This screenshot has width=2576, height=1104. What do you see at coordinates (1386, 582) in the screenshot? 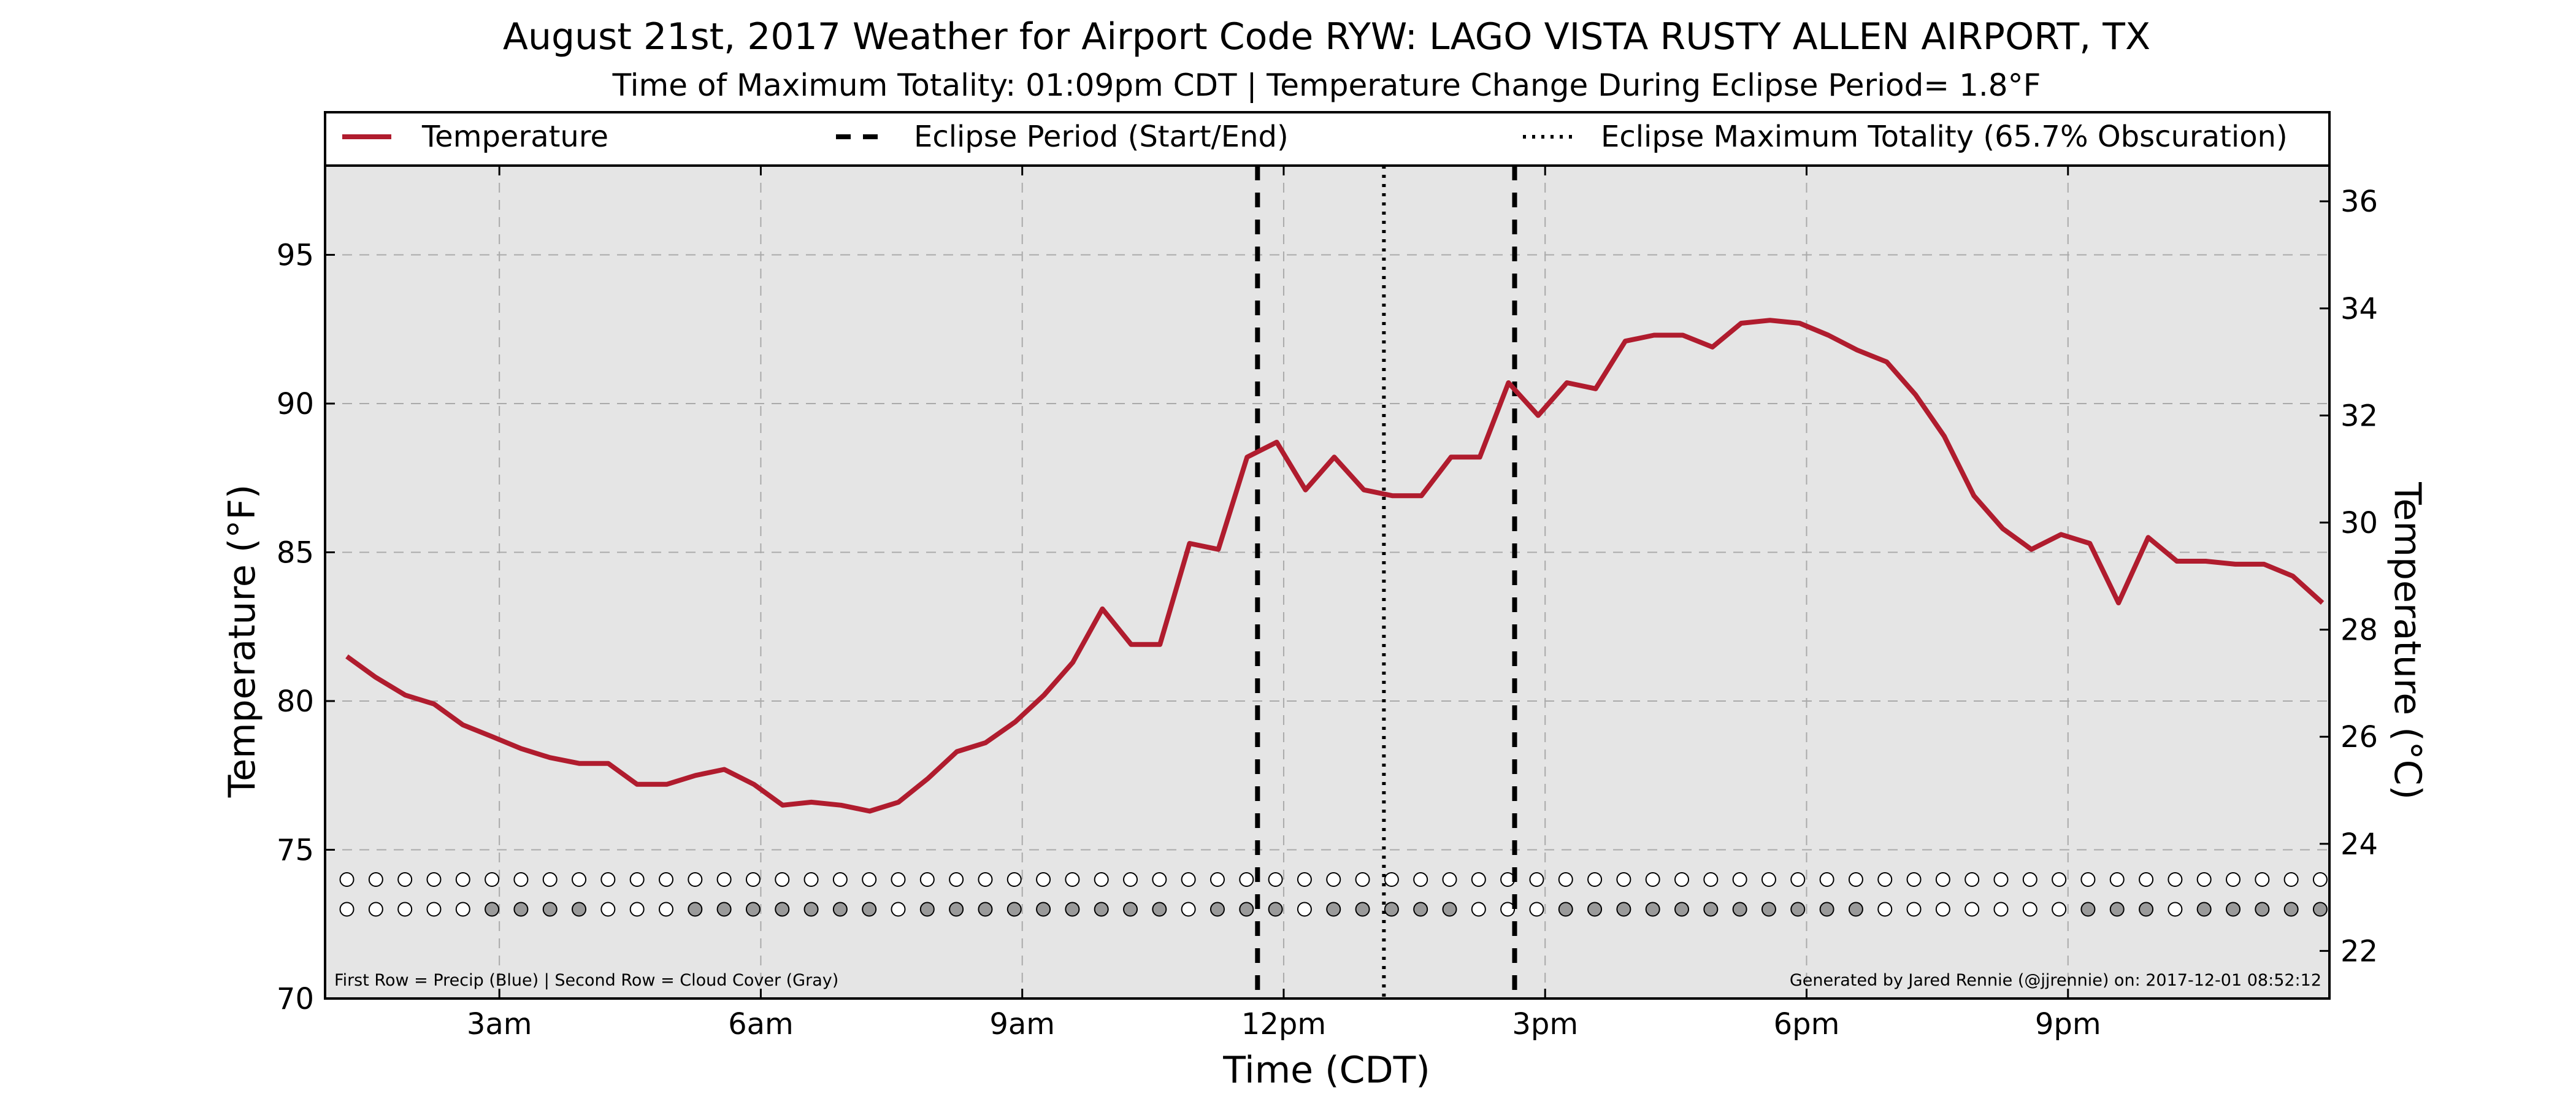
I see `eclipse-lines` at bounding box center [1386, 582].